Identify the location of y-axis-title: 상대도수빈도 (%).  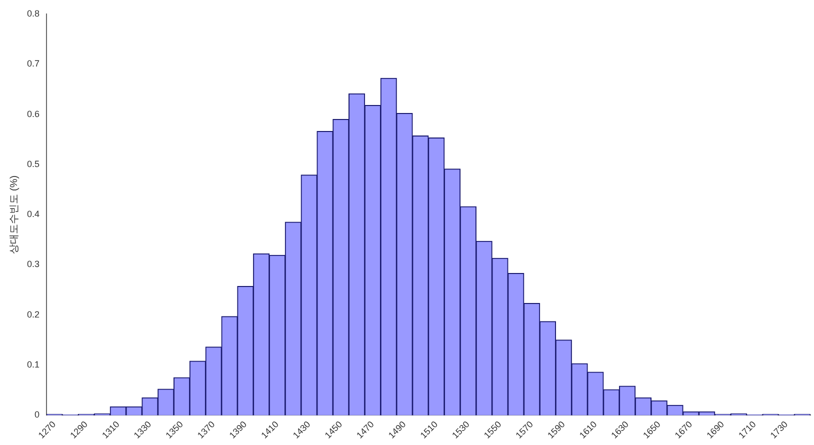
(14, 214).